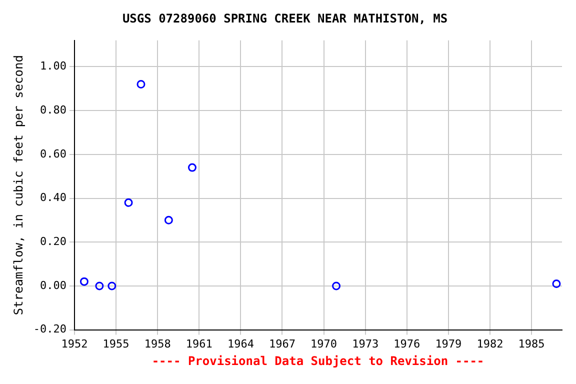 This screenshot has width=576, height=384. Describe the element at coordinates (324, 343) in the screenshot. I see `x-tick-label: 1970` at that location.